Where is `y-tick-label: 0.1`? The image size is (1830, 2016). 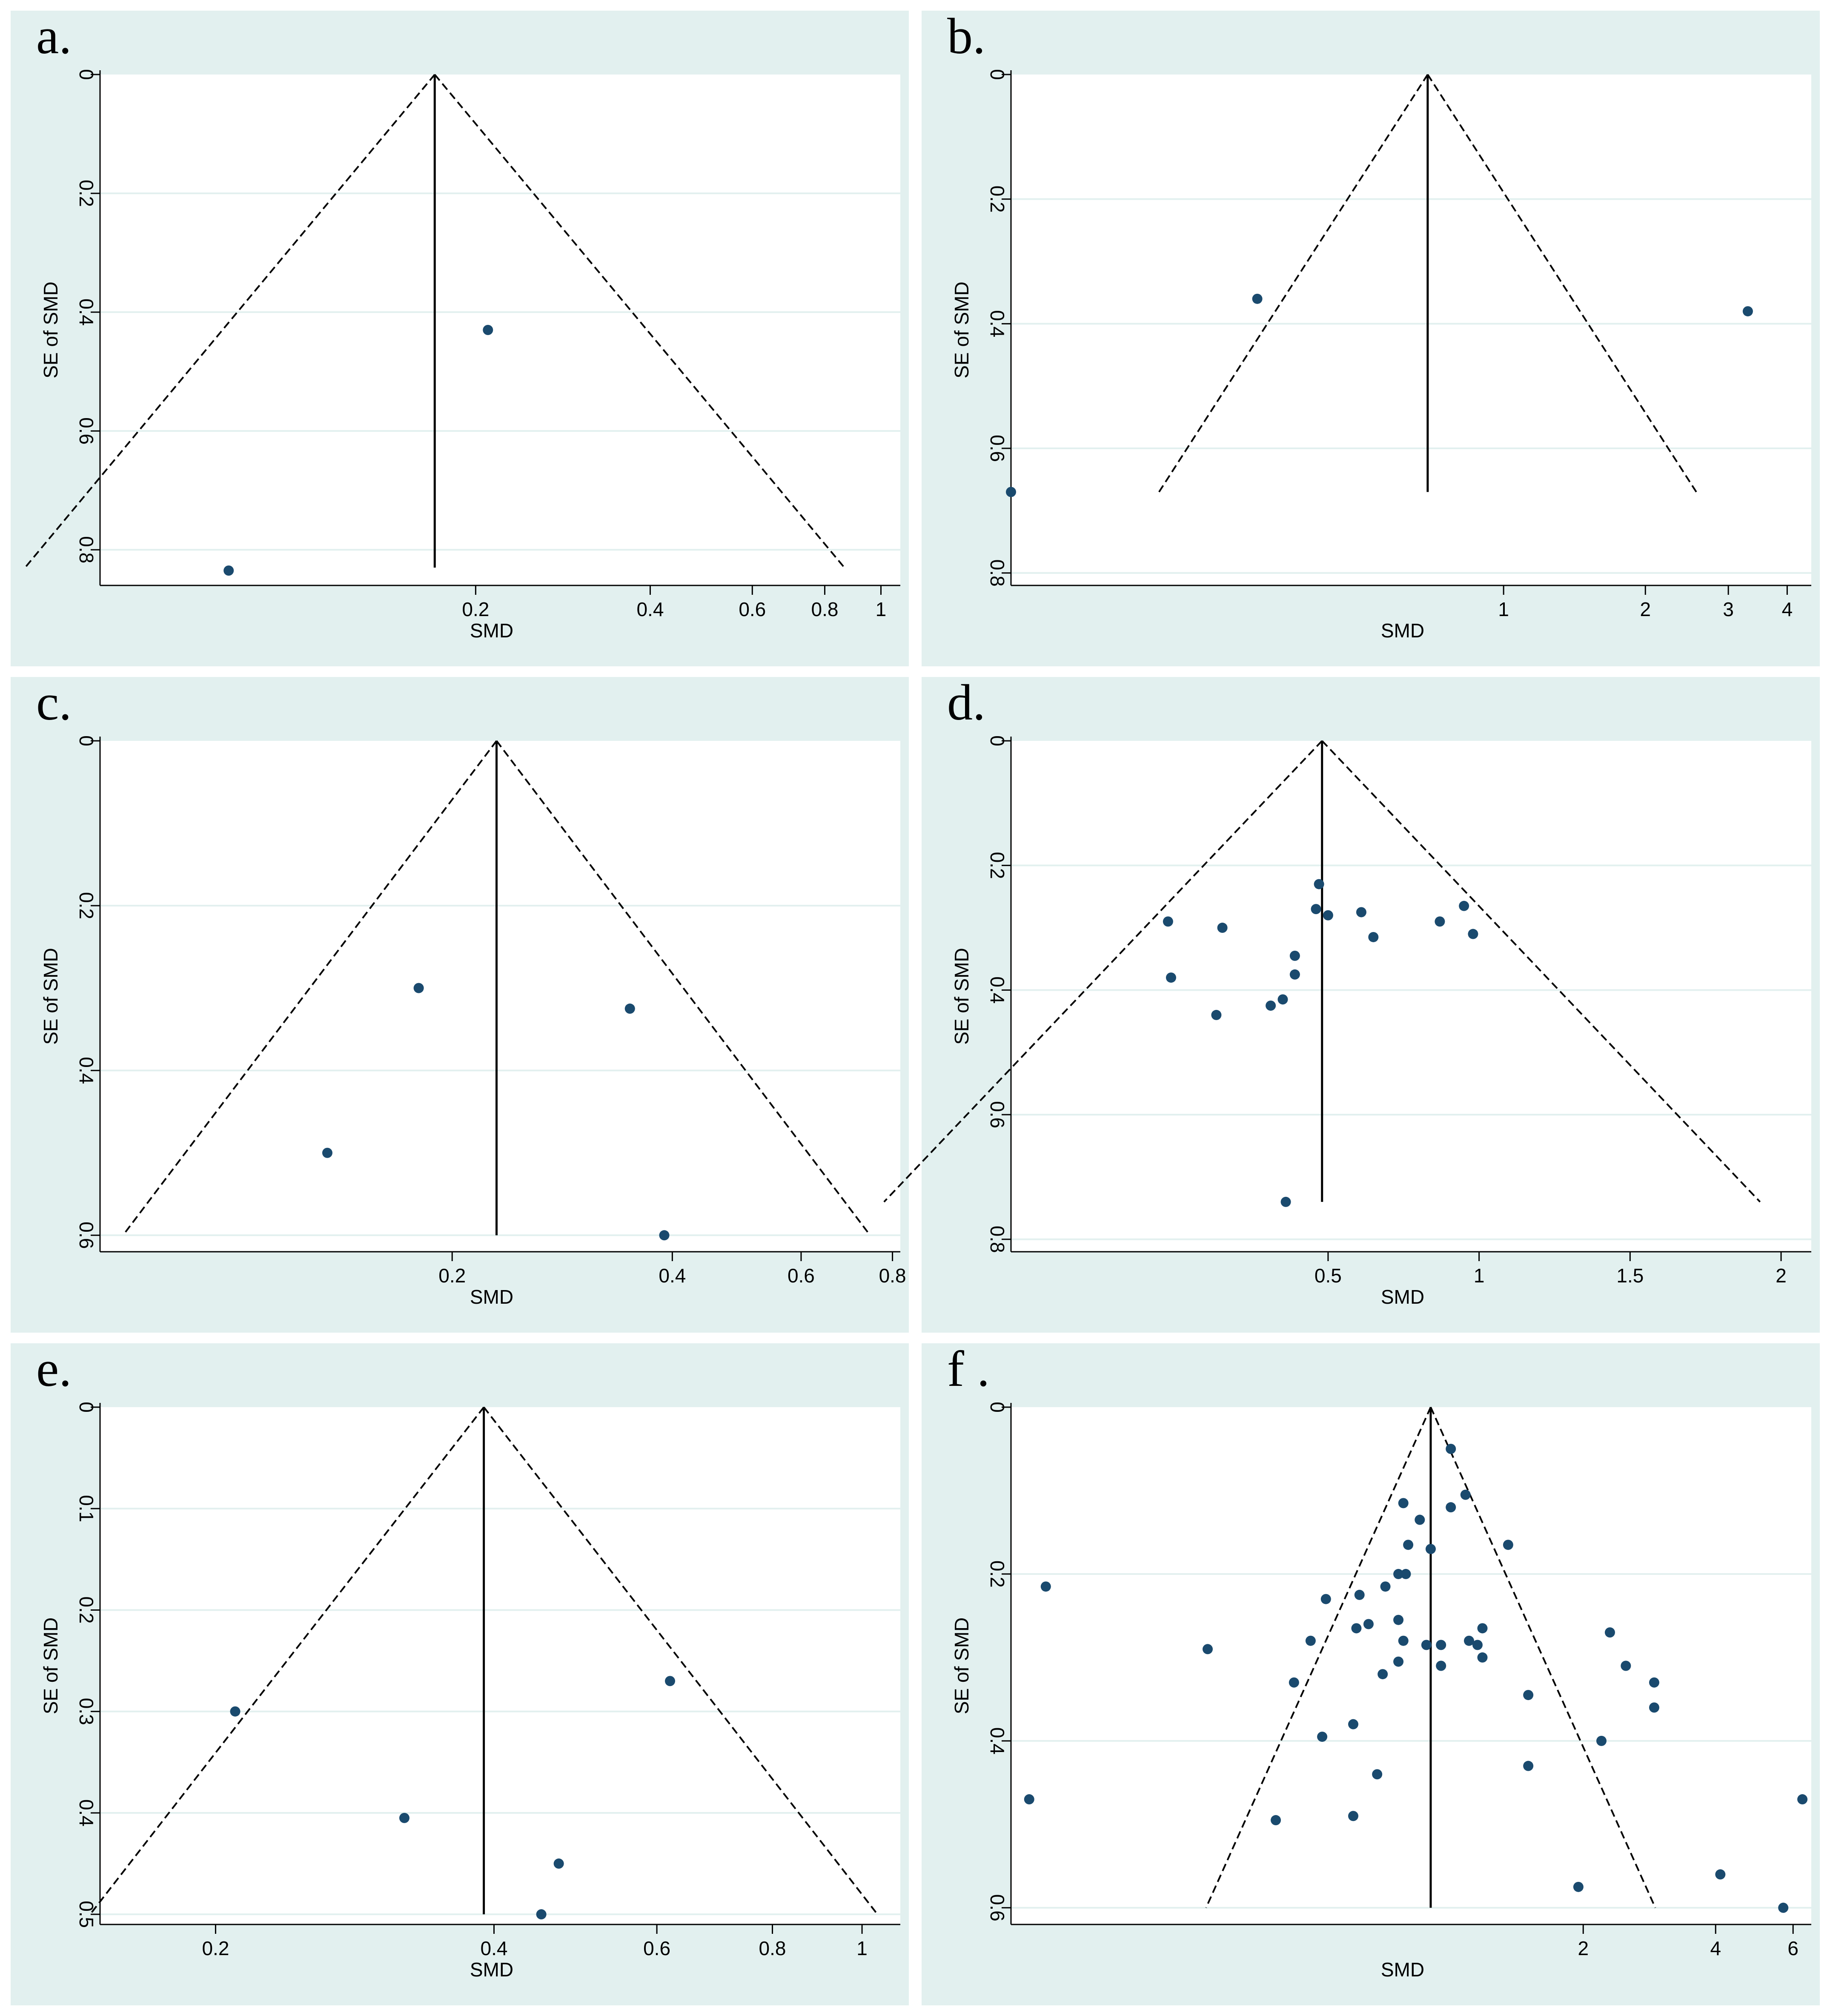 y-tick-label: 0.1 is located at coordinates (86, 1508).